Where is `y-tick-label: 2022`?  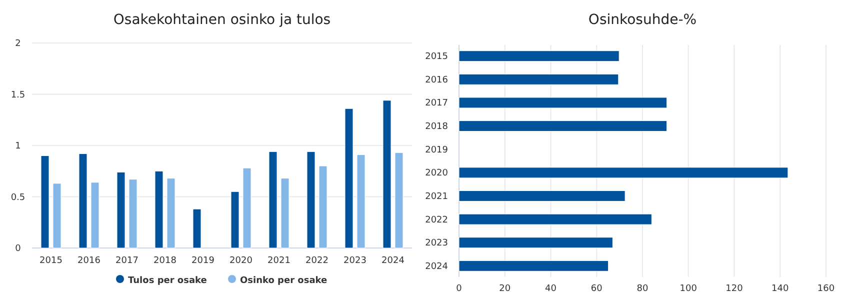 y-tick-label: 2022 is located at coordinates (436, 220).